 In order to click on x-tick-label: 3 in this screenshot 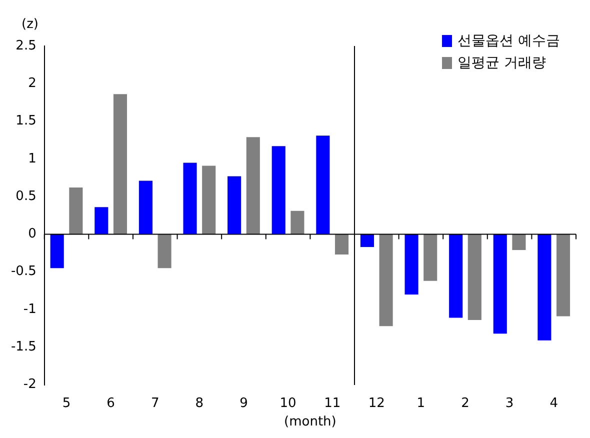, I will do `click(509, 403)`.